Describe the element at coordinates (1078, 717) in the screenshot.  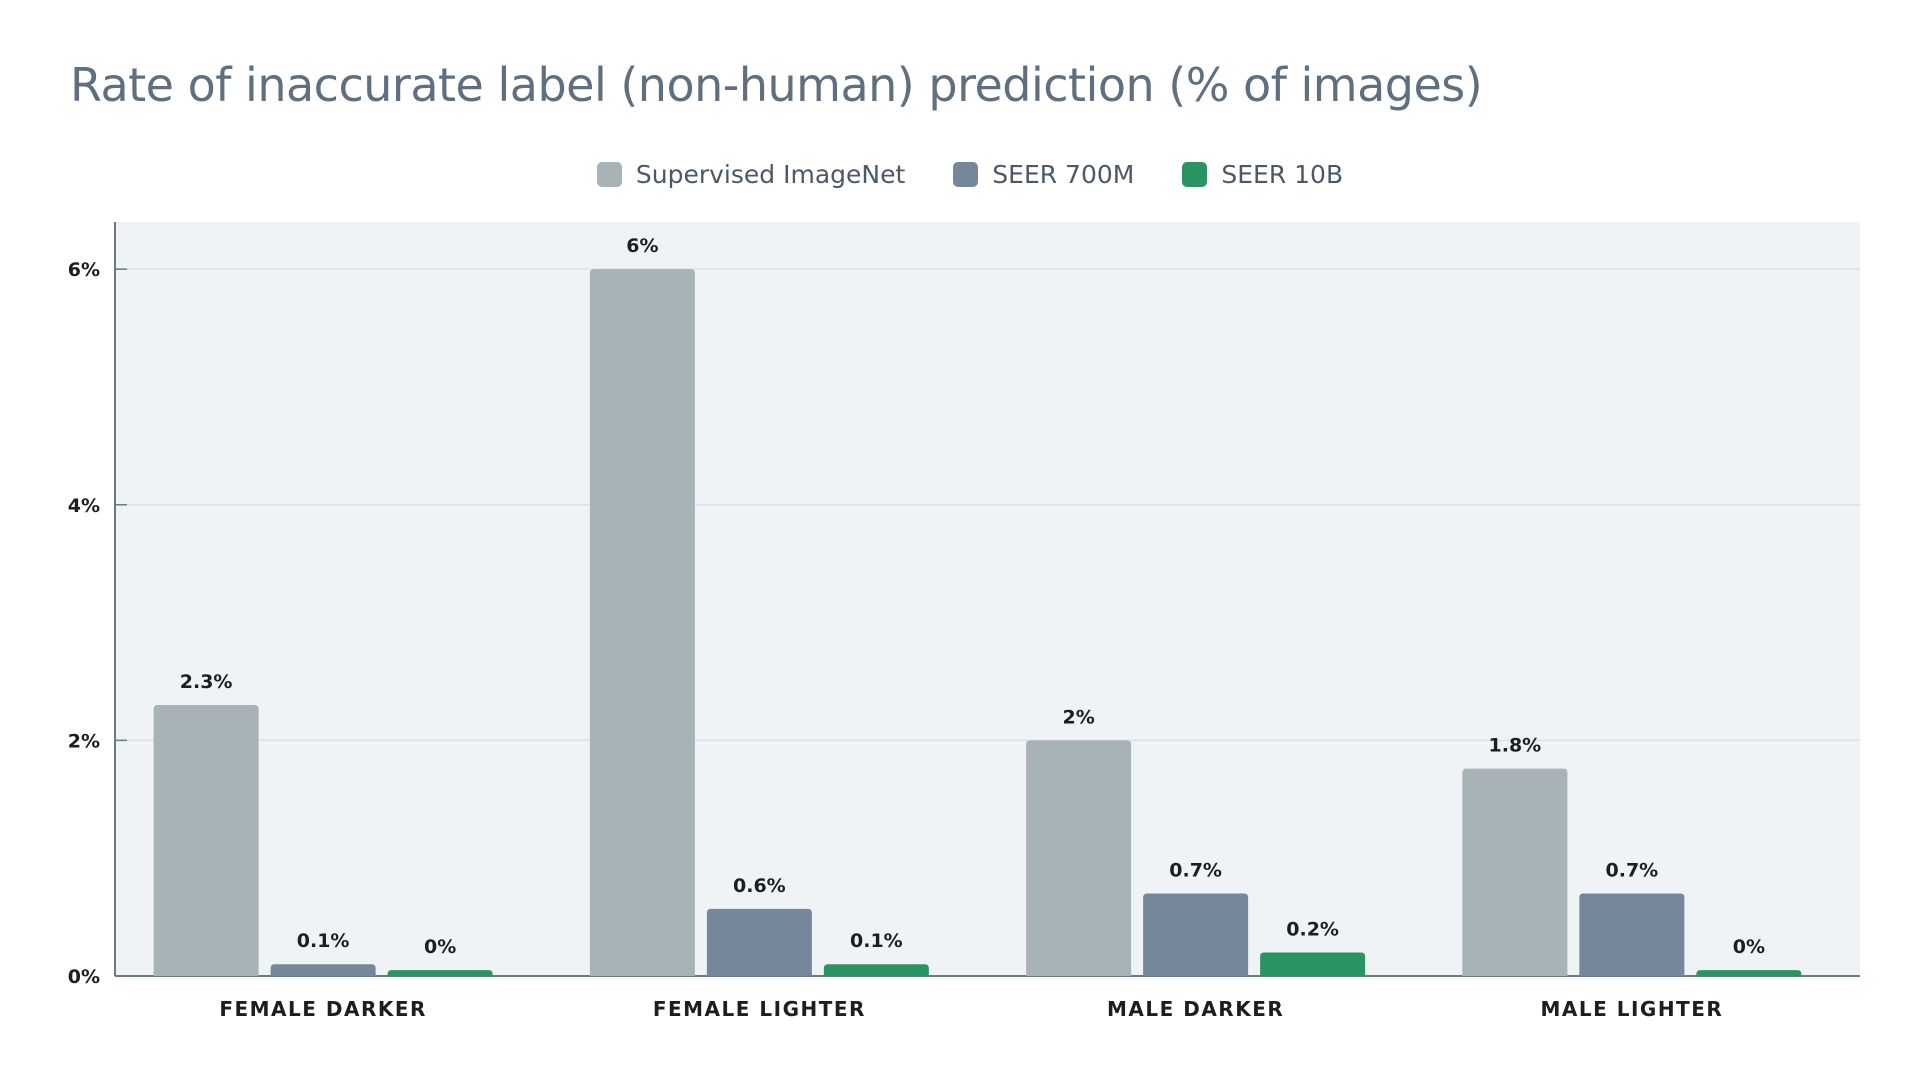
I see `bar-value-label: 2%` at that location.